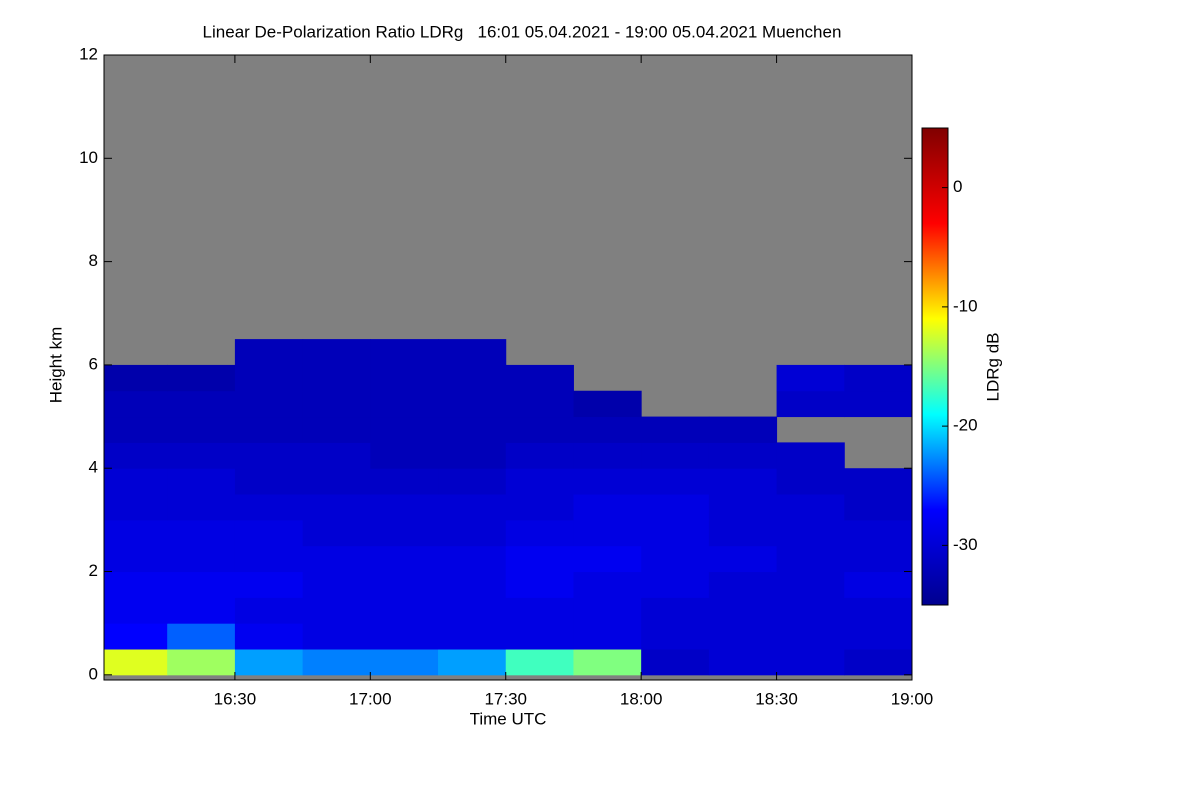 Image resolution: width=1200 pixels, height=800 pixels. I want to click on y-tick-label: 4, so click(93, 467).